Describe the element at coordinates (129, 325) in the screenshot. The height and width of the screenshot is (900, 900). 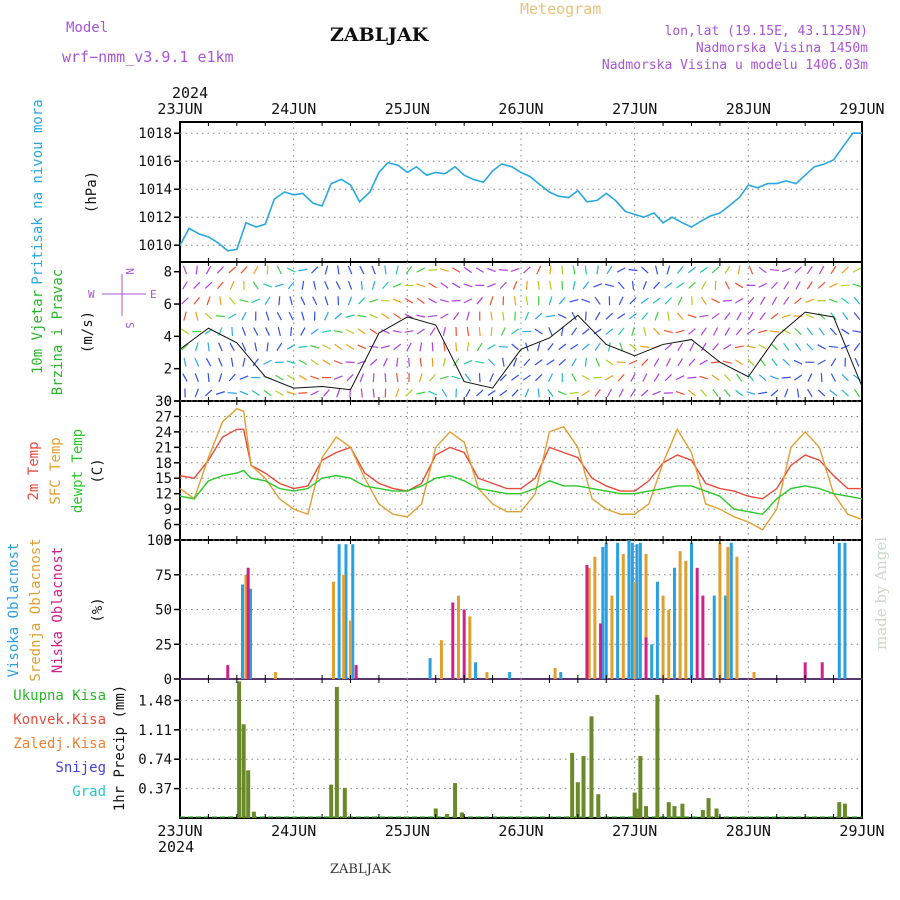
I see `compass-south: S` at that location.